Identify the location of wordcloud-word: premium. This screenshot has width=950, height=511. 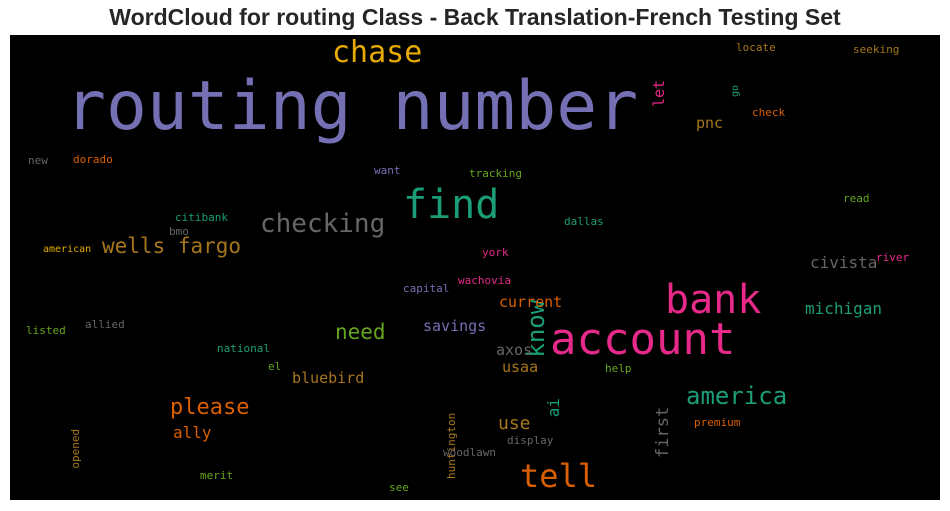
(717, 422).